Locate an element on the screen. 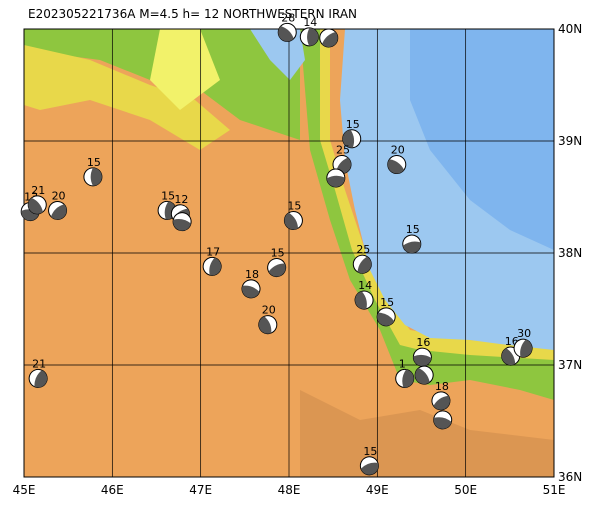 This screenshot has width=597, height=509. x-tick-label: 45E is located at coordinates (24, 490).